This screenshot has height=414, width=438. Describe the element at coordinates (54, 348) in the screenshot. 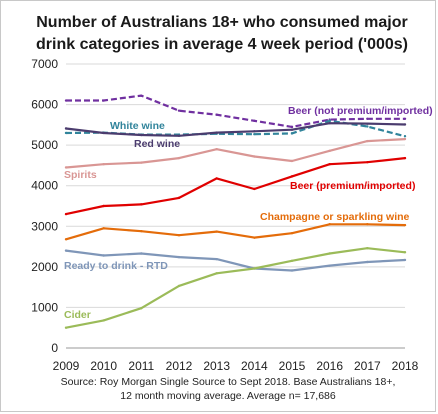

I see `y-tick-label: 0` at that location.